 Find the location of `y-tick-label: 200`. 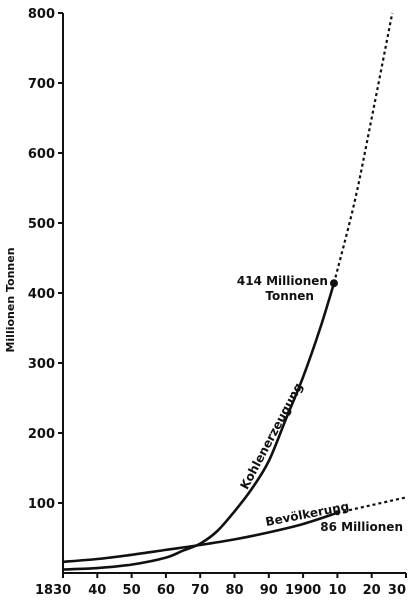

y-tick-label: 200 is located at coordinates (41, 434).